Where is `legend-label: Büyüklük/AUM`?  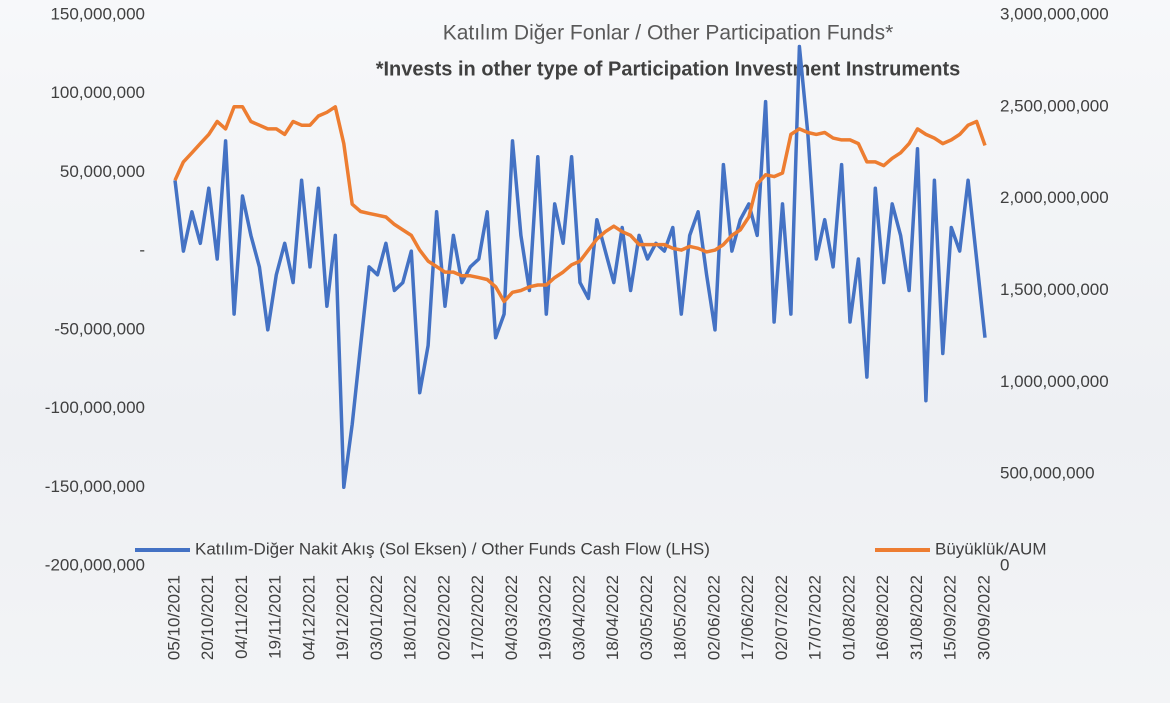 legend-label: Büyüklük/AUM is located at coordinates (990, 548).